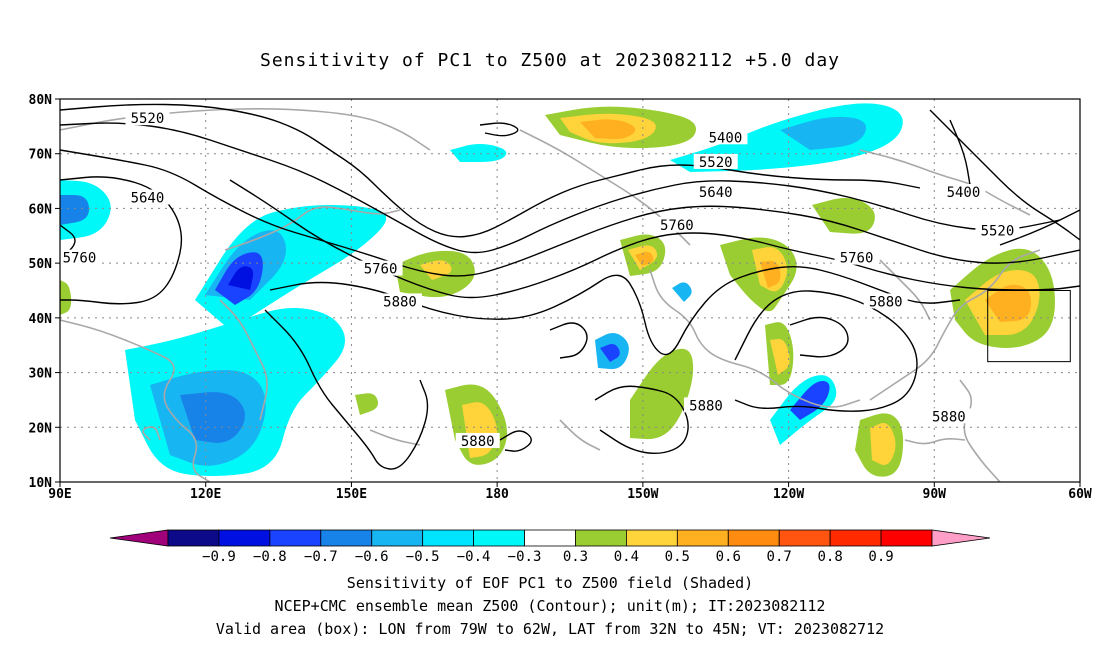 The width and height of the screenshot is (1100, 650). I want to click on lon-tick-label: 60W, so click(1080, 494).